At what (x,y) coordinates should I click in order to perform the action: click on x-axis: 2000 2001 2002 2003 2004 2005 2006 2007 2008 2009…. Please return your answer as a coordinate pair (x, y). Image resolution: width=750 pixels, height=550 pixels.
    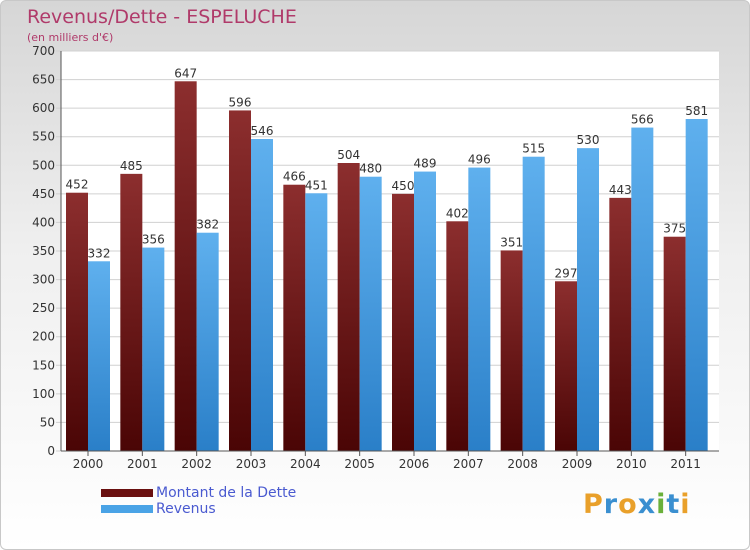
    Looking at the image, I should click on (390, 460).